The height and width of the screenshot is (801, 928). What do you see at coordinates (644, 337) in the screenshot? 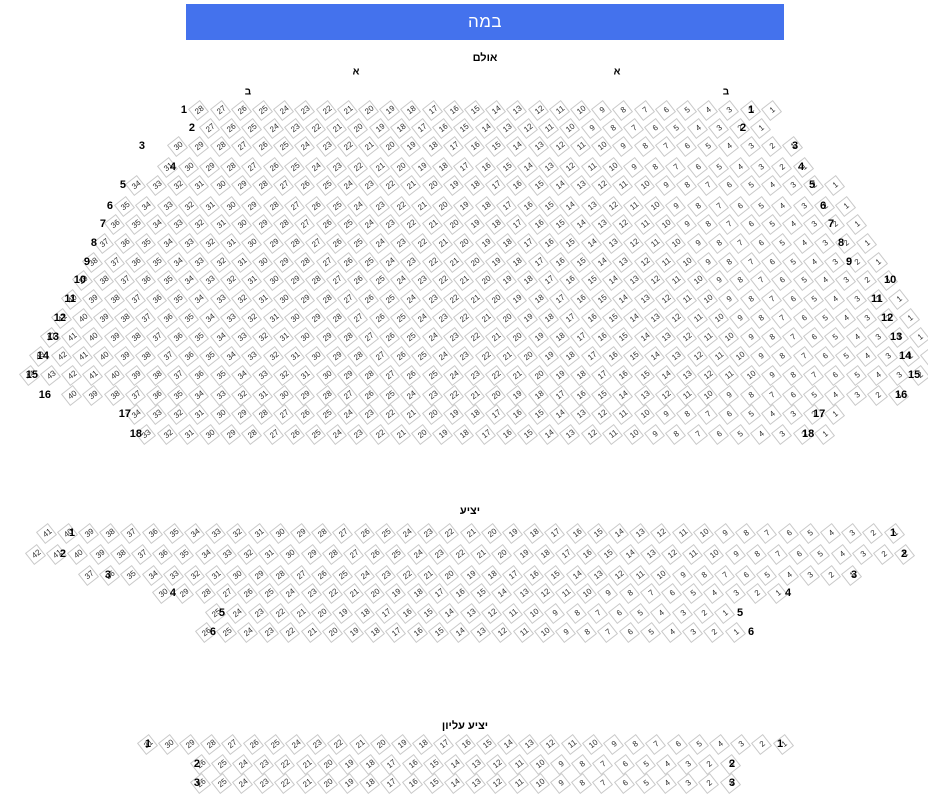
I see `seat: 14` at bounding box center [644, 337].